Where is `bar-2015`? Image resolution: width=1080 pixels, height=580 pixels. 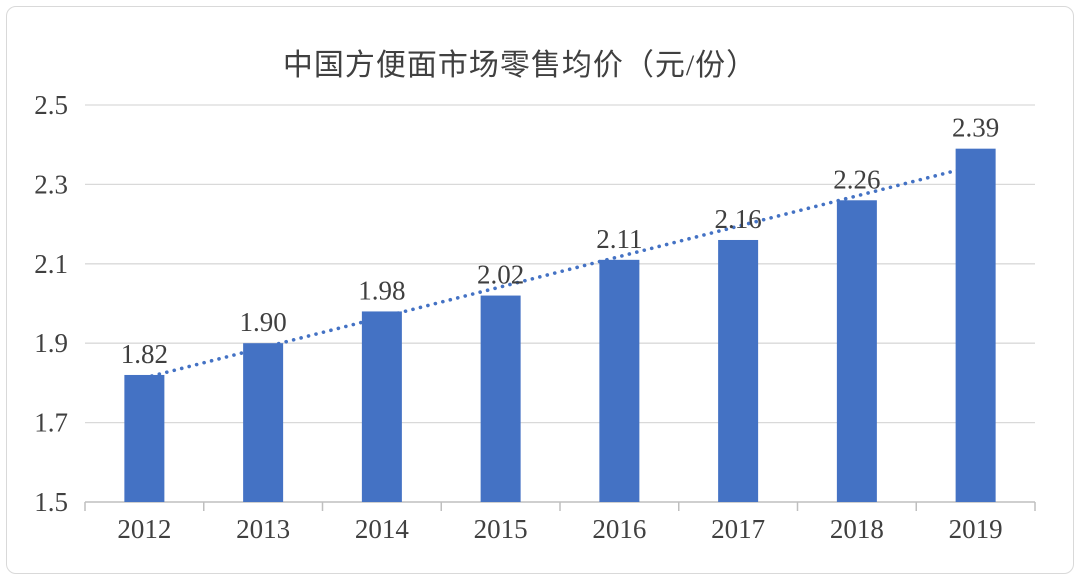 bar-2015 is located at coordinates (500, 398).